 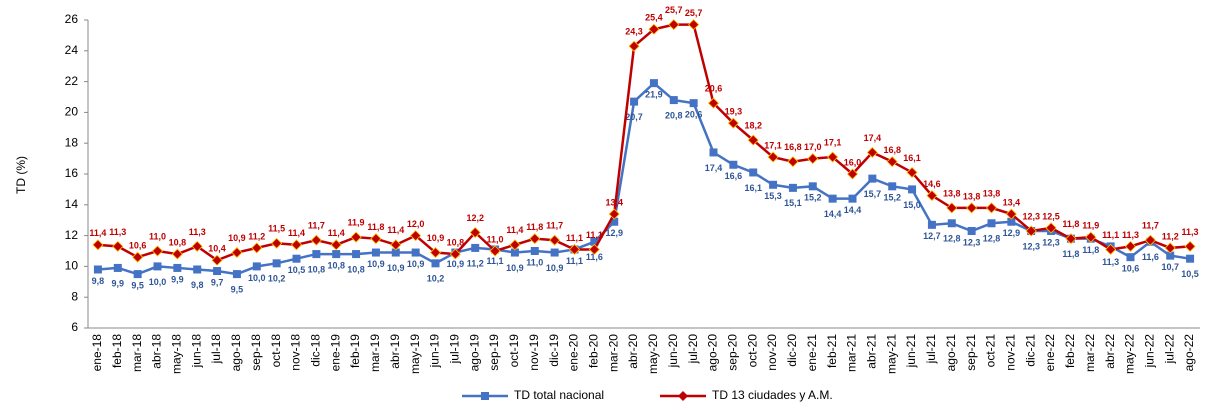 What do you see at coordinates (474, 353) in the screenshot?
I see `x-tick-label: ago-19` at bounding box center [474, 353].